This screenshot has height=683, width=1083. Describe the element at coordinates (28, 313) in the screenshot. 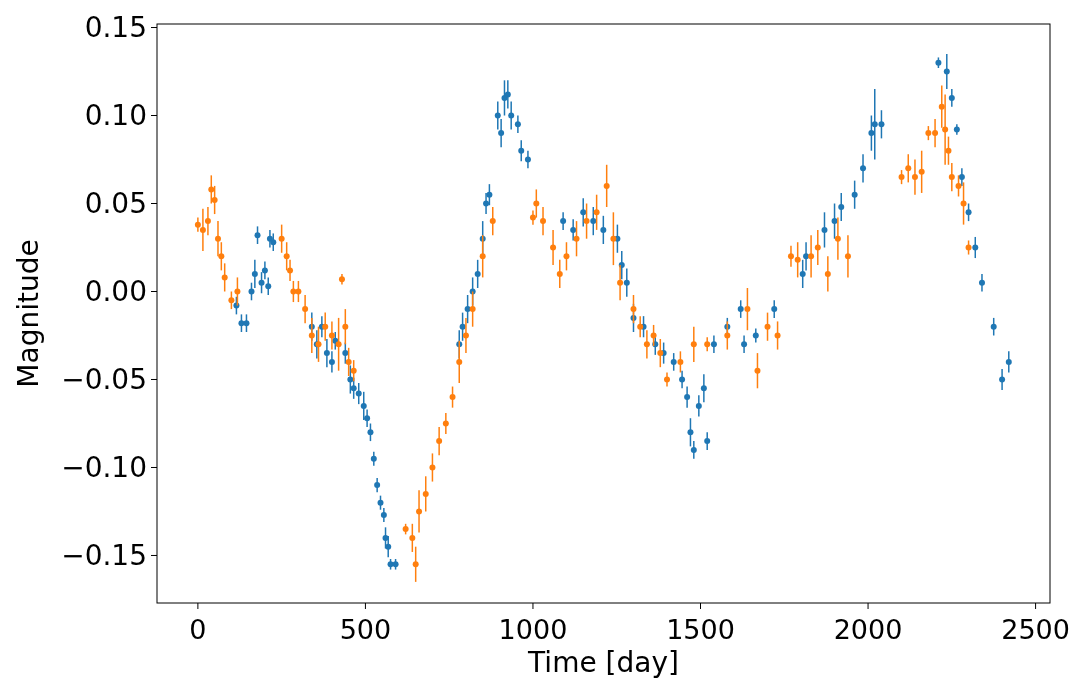

I see `y-axis-title: Magnitude` at that location.